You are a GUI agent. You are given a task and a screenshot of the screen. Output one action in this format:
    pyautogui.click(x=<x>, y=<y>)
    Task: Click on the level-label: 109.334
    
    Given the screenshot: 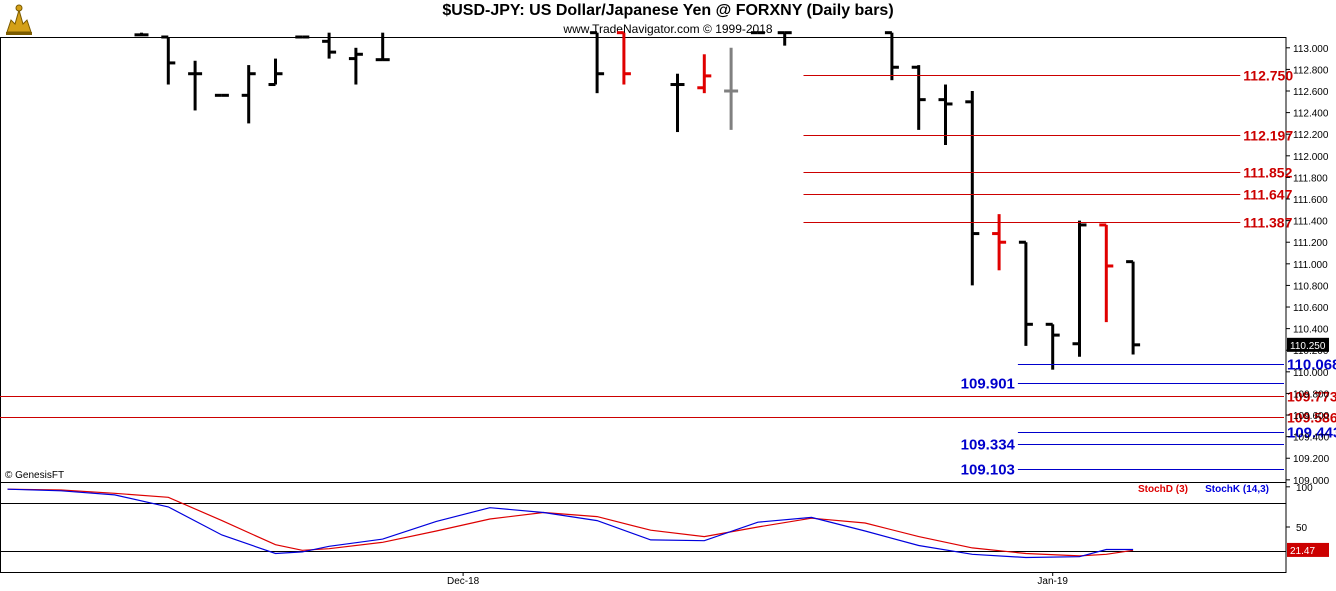 What is the action you would take?
    pyautogui.click(x=988, y=445)
    